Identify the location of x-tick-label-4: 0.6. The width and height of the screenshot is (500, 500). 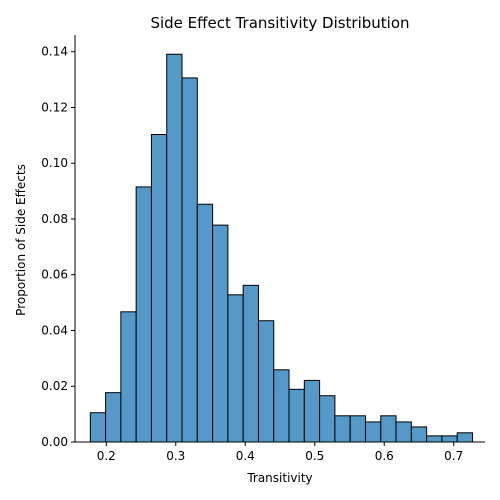
(384, 456).